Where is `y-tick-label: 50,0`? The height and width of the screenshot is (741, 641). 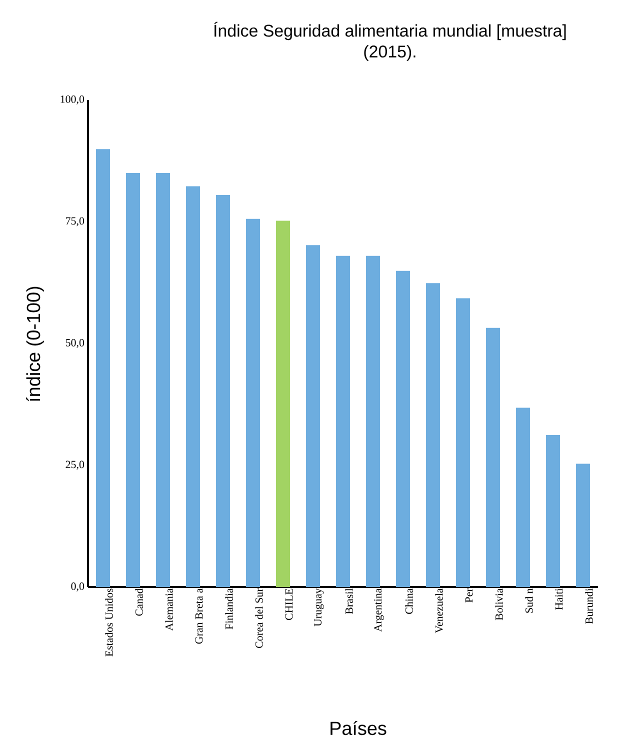 y-tick-label: 50,0 is located at coordinates (75, 343).